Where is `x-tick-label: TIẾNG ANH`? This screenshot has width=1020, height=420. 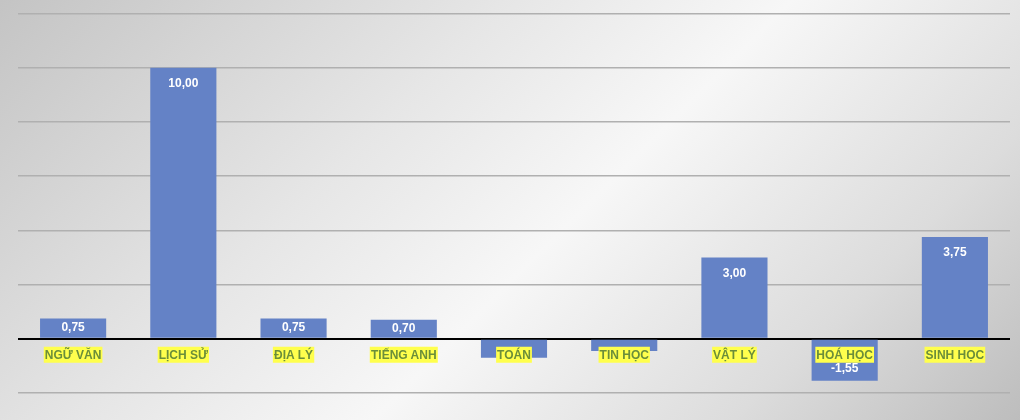
x-tick-label: TIẾNG ANH is located at coordinates (404, 355).